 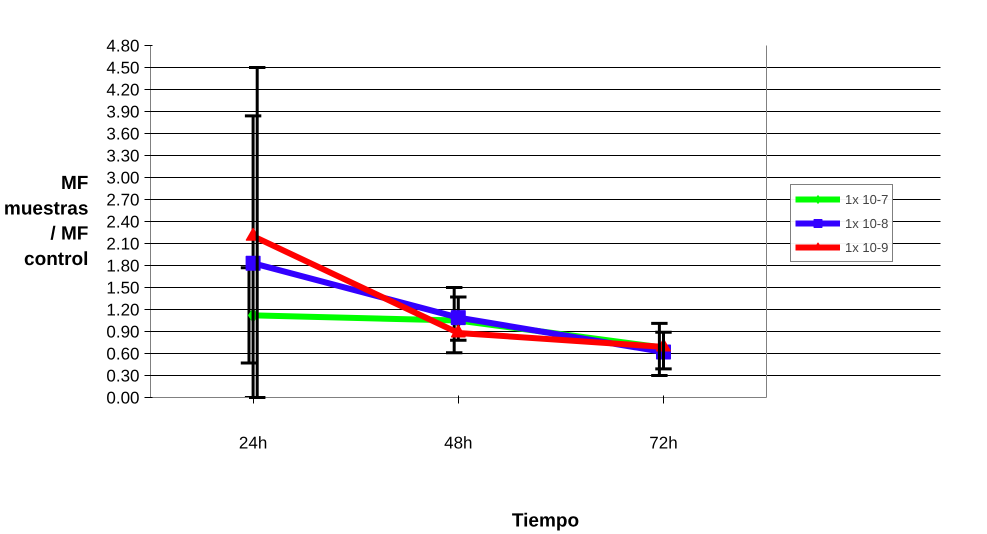 I want to click on y-tick-label: 1.80, so click(x=123, y=266).